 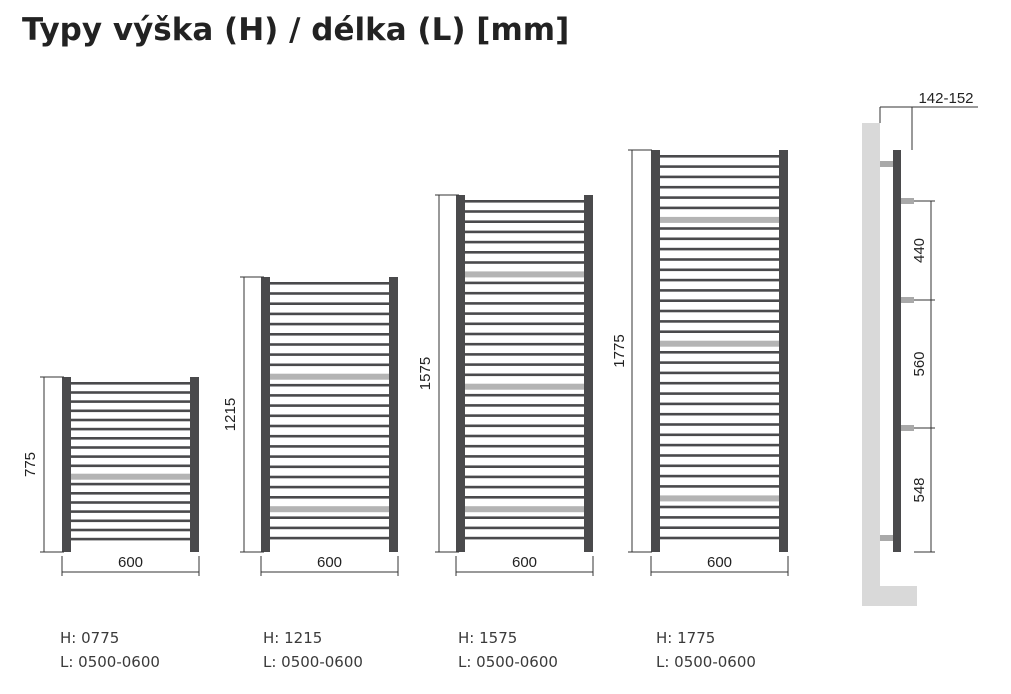 What do you see at coordinates (425, 373) in the screenshot?
I see `height-label: 1575` at bounding box center [425, 373].